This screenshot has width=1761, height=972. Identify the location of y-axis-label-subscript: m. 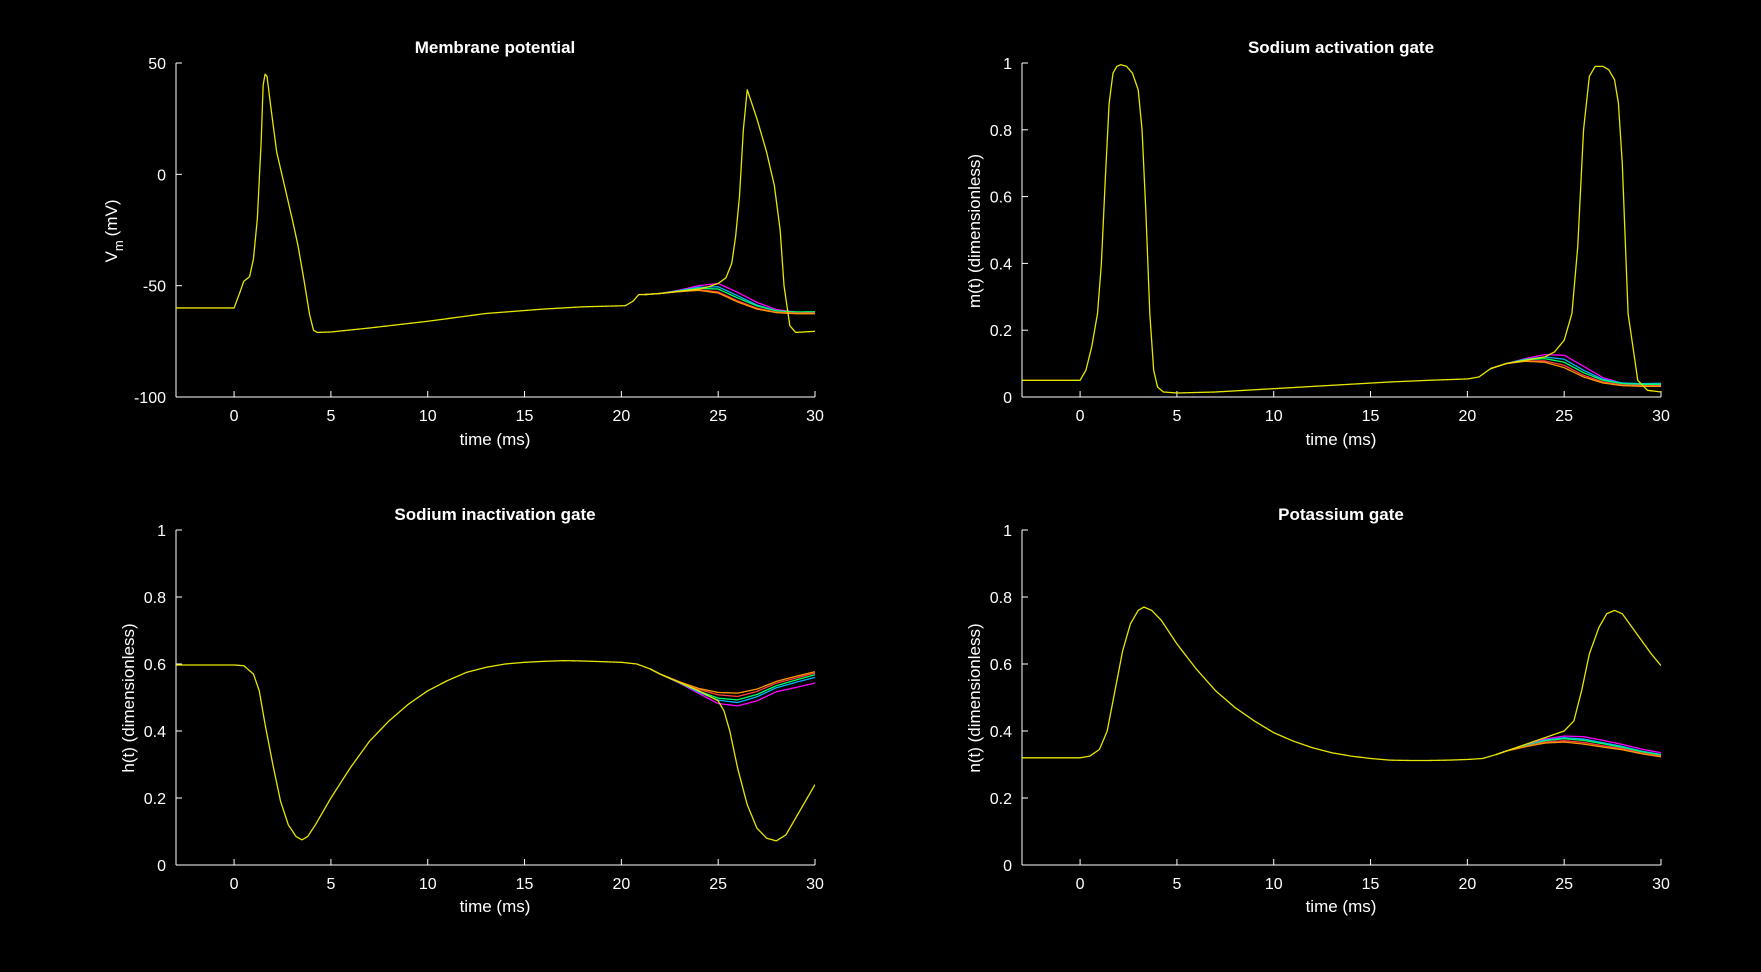
(118, 245).